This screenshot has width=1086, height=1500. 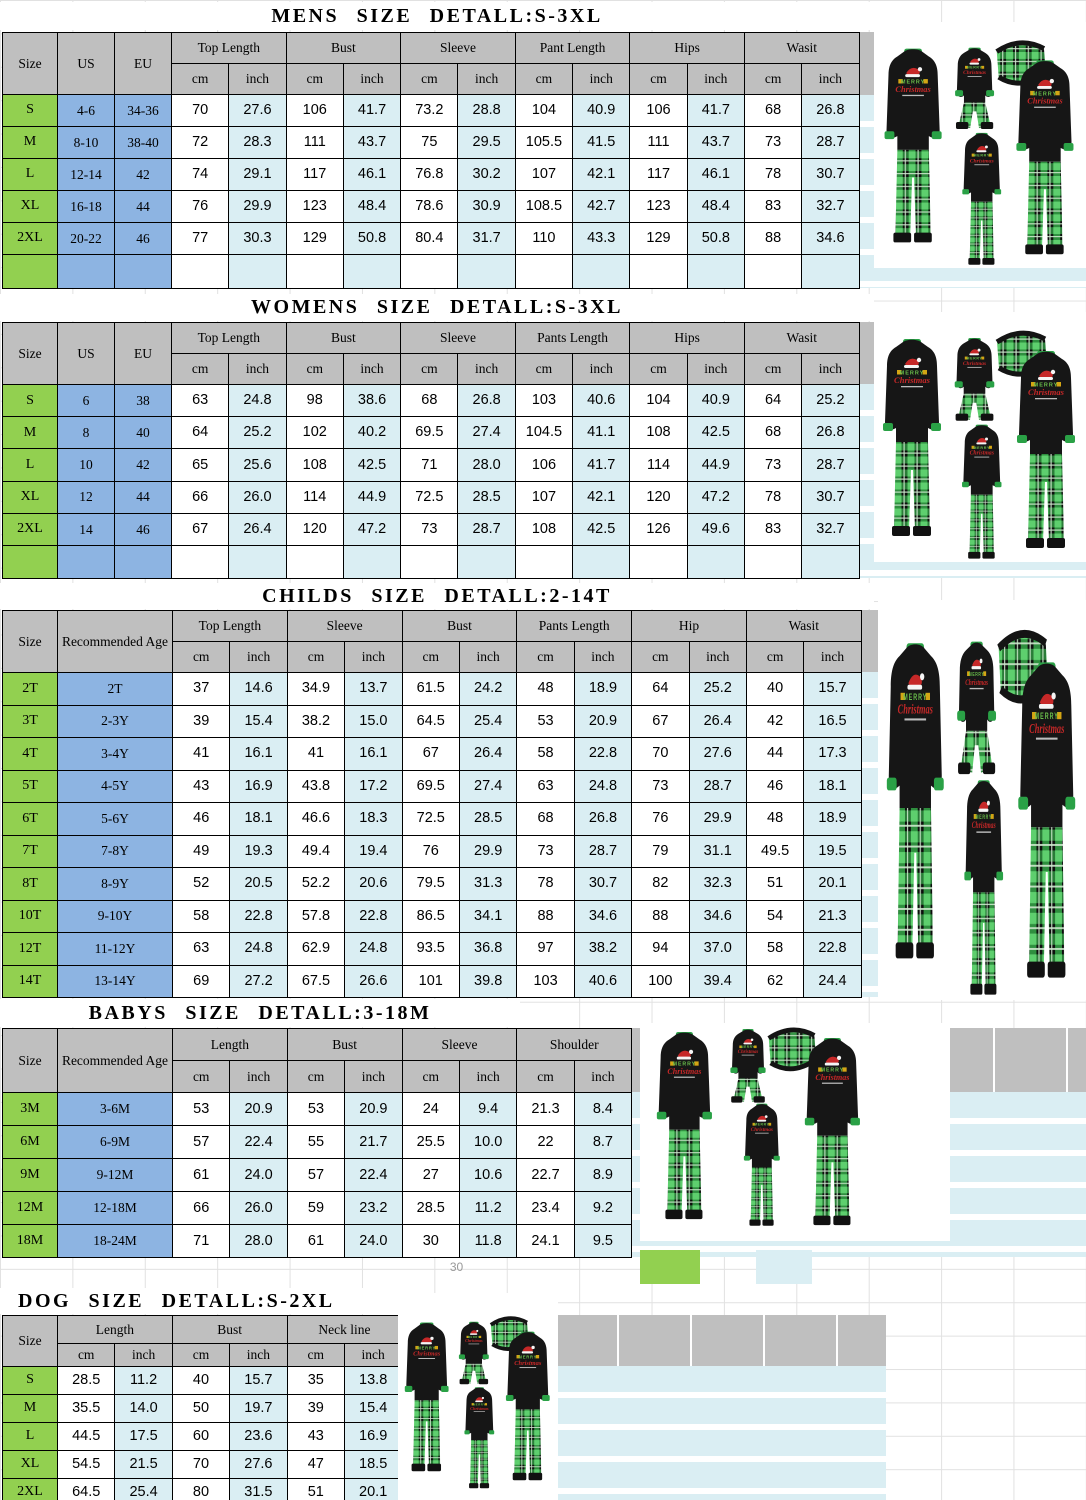 I want to click on table-row: 6M 6-9M 57 22.4 55 21.7 25.5 10.0 22 8.7, so click(x=317, y=1142).